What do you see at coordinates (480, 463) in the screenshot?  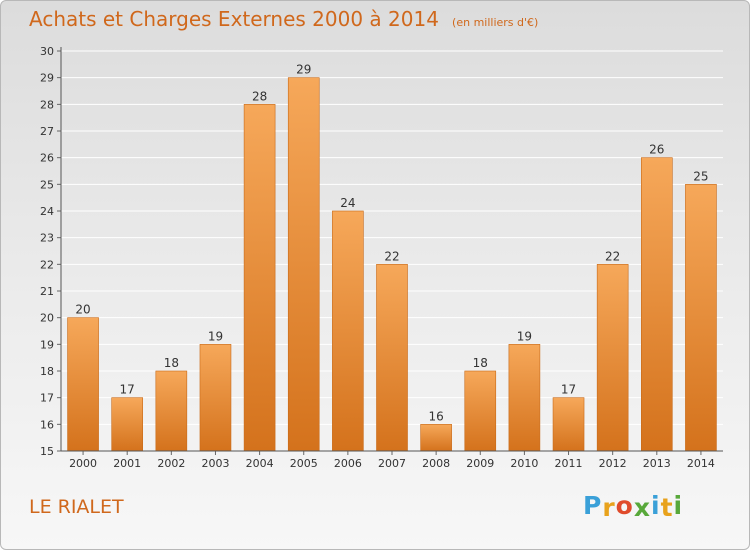 I see `x-tick-label: 2009` at bounding box center [480, 463].